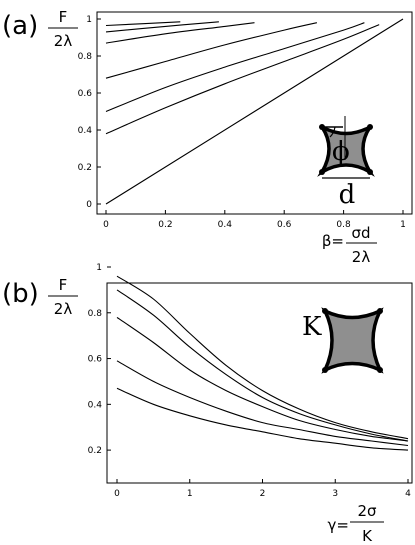  Describe the element at coordinates (63, 309) in the screenshot. I see `panel-b-ylabel-denominator: 2λ` at that location.